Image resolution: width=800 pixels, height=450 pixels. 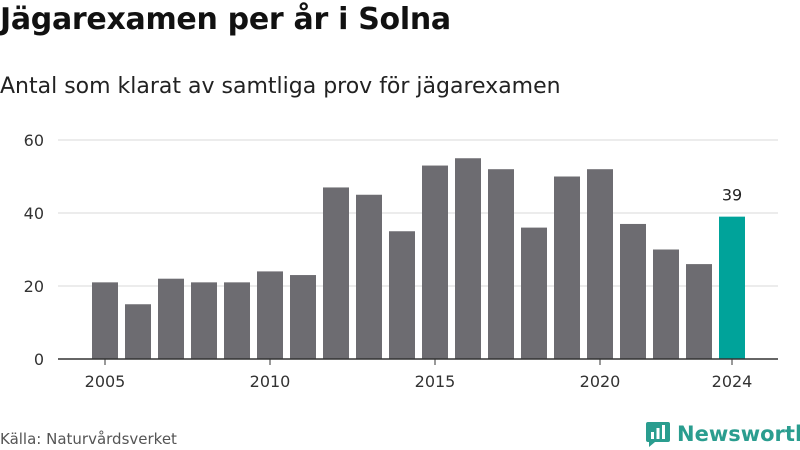 What do you see at coordinates (39, 359) in the screenshot?
I see `y-tick-label: 0` at bounding box center [39, 359].